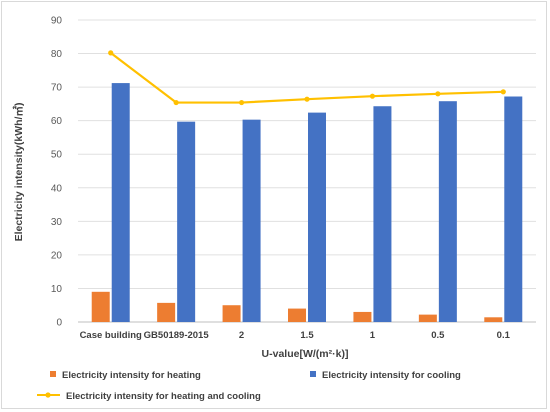  Describe the element at coordinates (438, 335) in the screenshot. I see `x-tick-label: 0.5` at that location.